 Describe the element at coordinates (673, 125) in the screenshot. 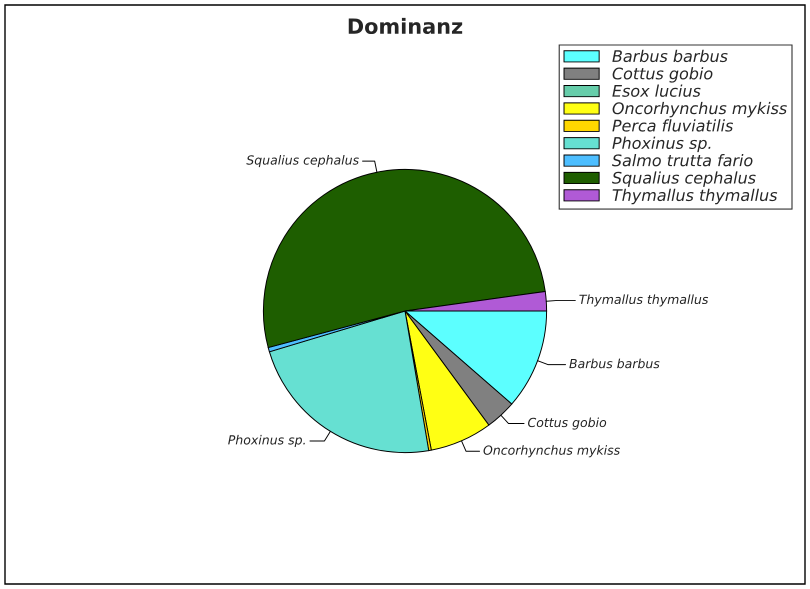

I see `legend-label: Perca fluviatilis` at that location.